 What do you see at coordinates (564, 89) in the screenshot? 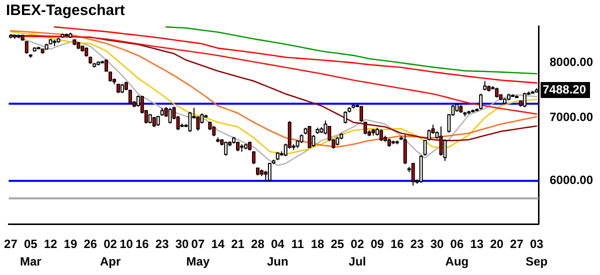
I see `text: 7488.20` at bounding box center [564, 89].